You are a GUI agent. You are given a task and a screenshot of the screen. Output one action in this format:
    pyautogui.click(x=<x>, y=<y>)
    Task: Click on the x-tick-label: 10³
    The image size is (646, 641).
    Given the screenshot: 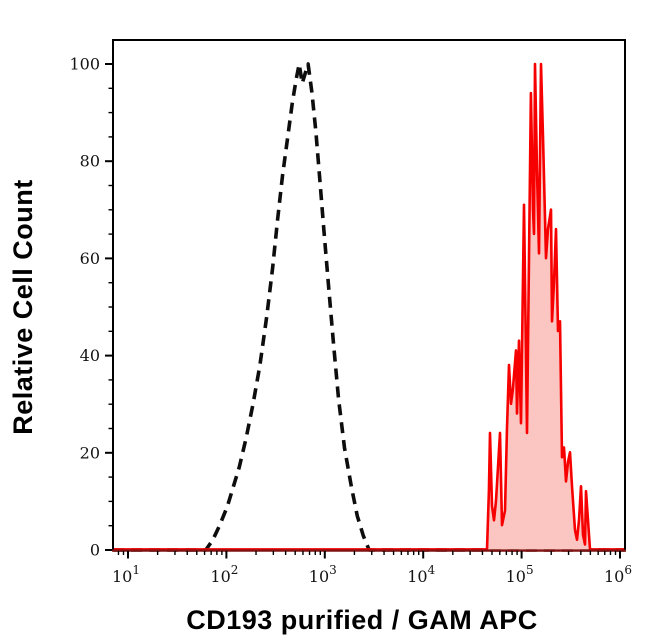 What is the action you would take?
    pyautogui.click(x=323, y=574)
    